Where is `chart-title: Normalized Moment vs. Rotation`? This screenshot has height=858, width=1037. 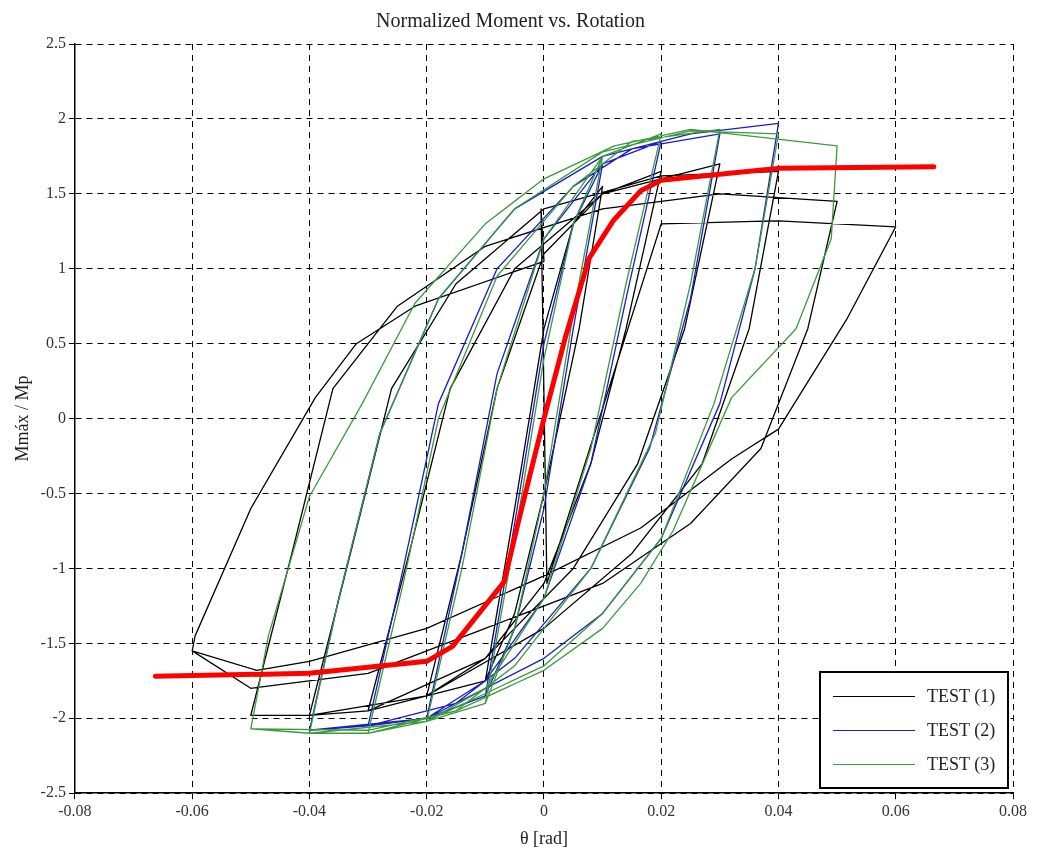
chart-title: Normalized Moment vs. Rotation is located at coordinates (510, 20).